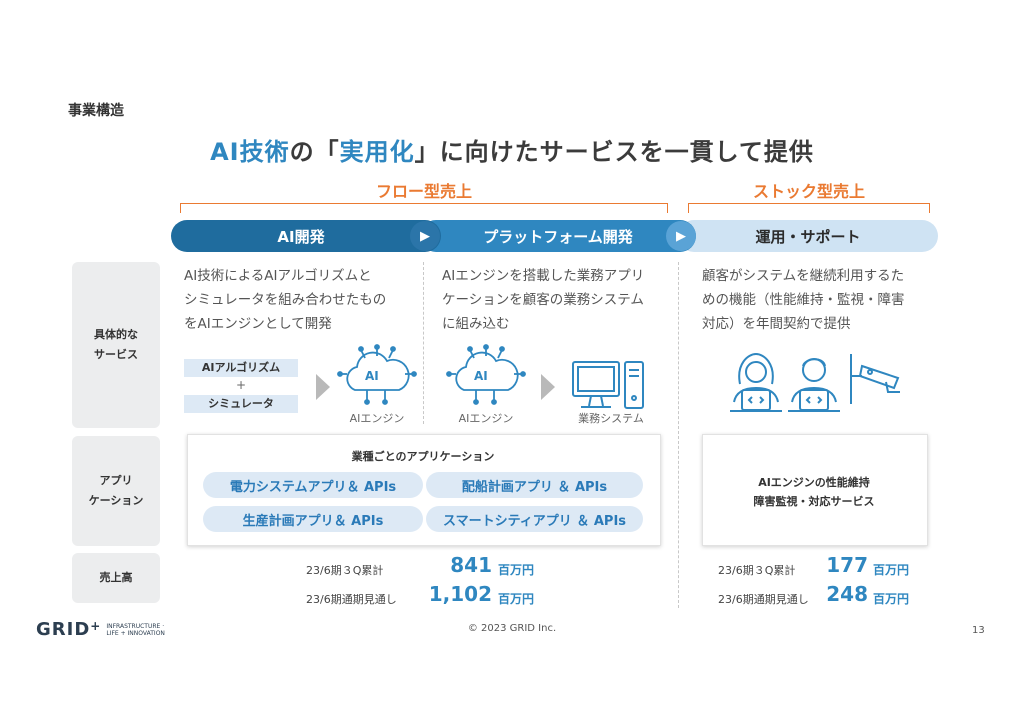 The image size is (1024, 724). Describe the element at coordinates (757, 570) in the screenshot. I see `stock-sales-label-q3: 23/6期３Q累計` at that location.